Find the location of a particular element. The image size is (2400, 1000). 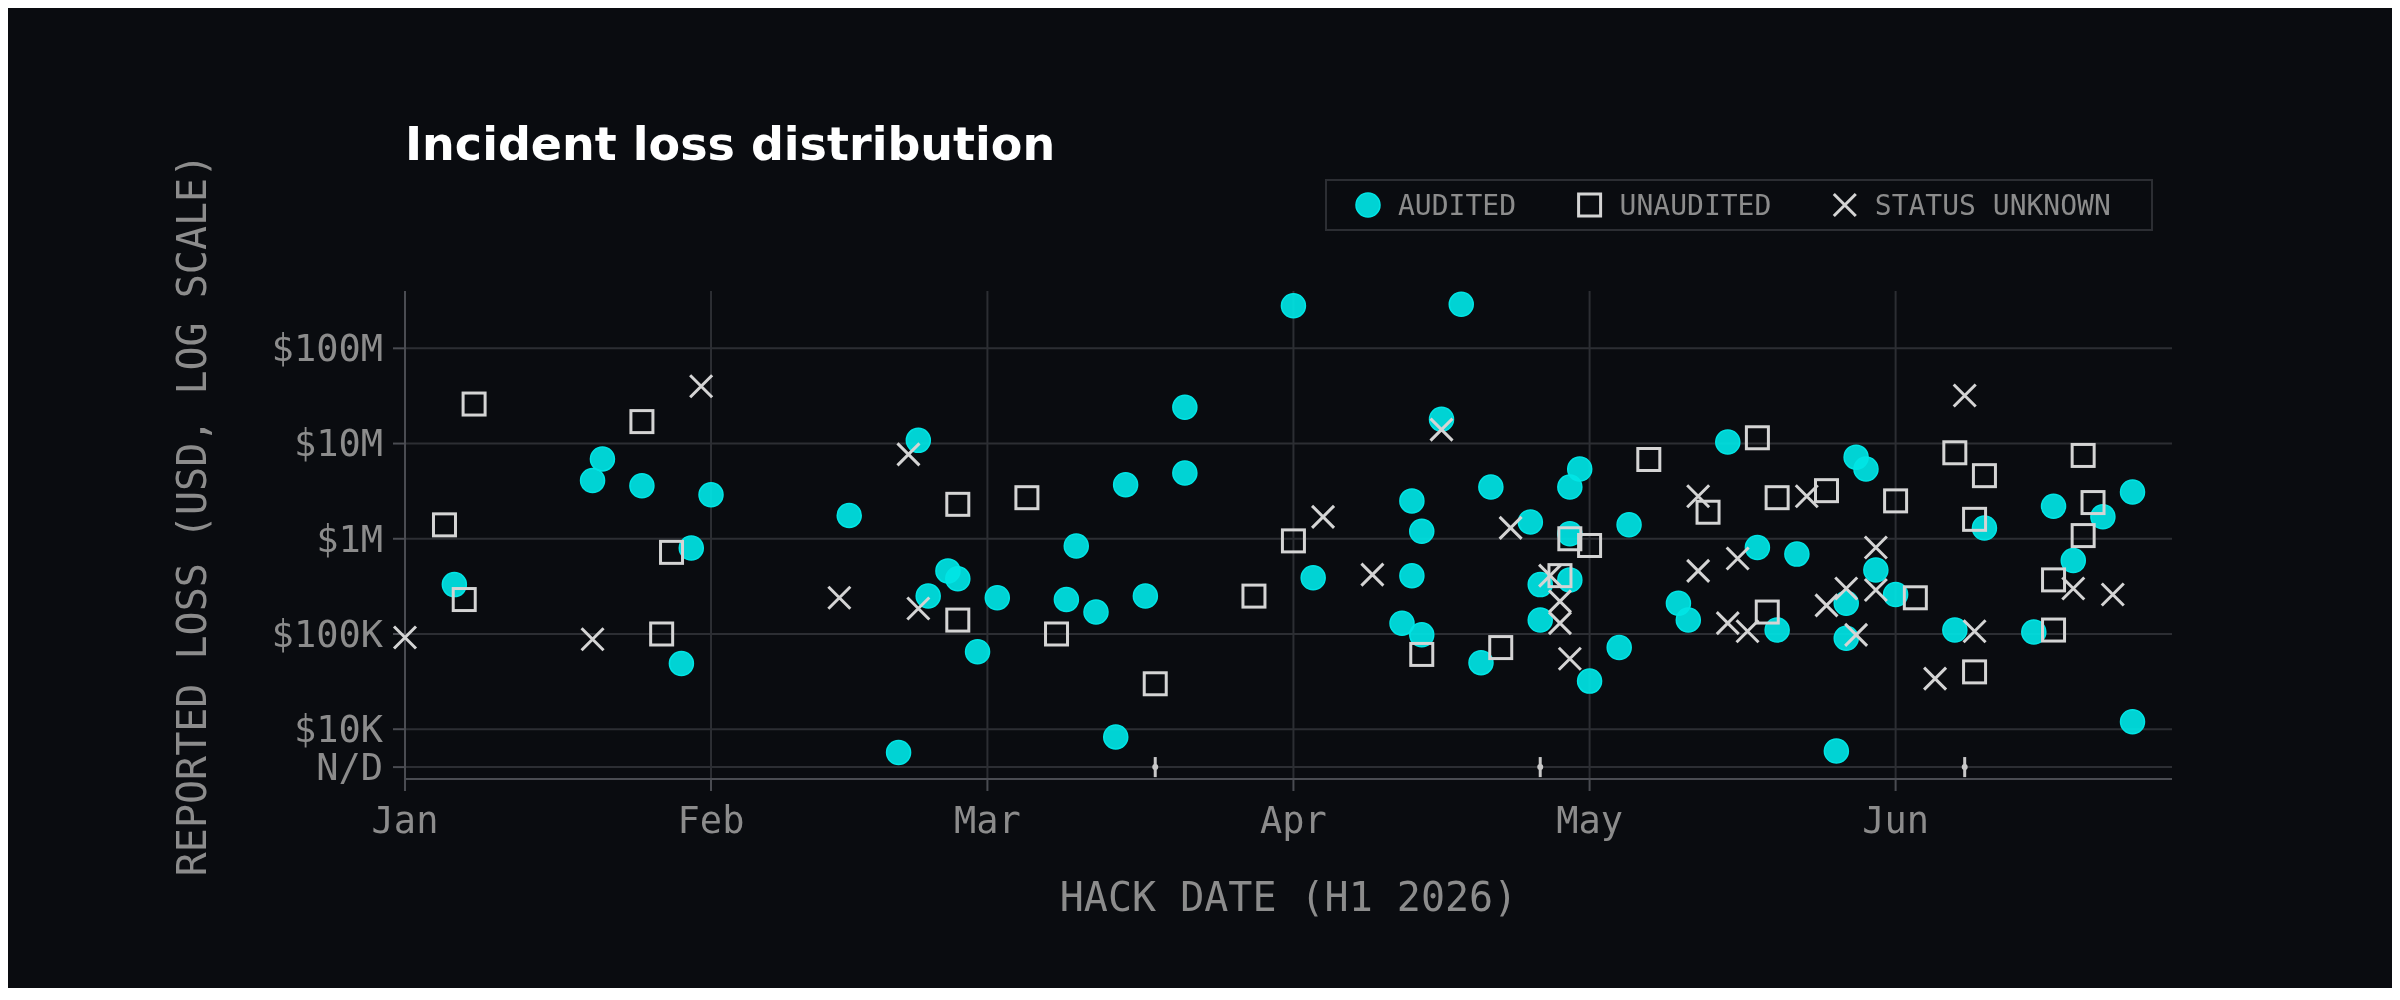

x-tick-label: Jan is located at coordinates (405, 820).